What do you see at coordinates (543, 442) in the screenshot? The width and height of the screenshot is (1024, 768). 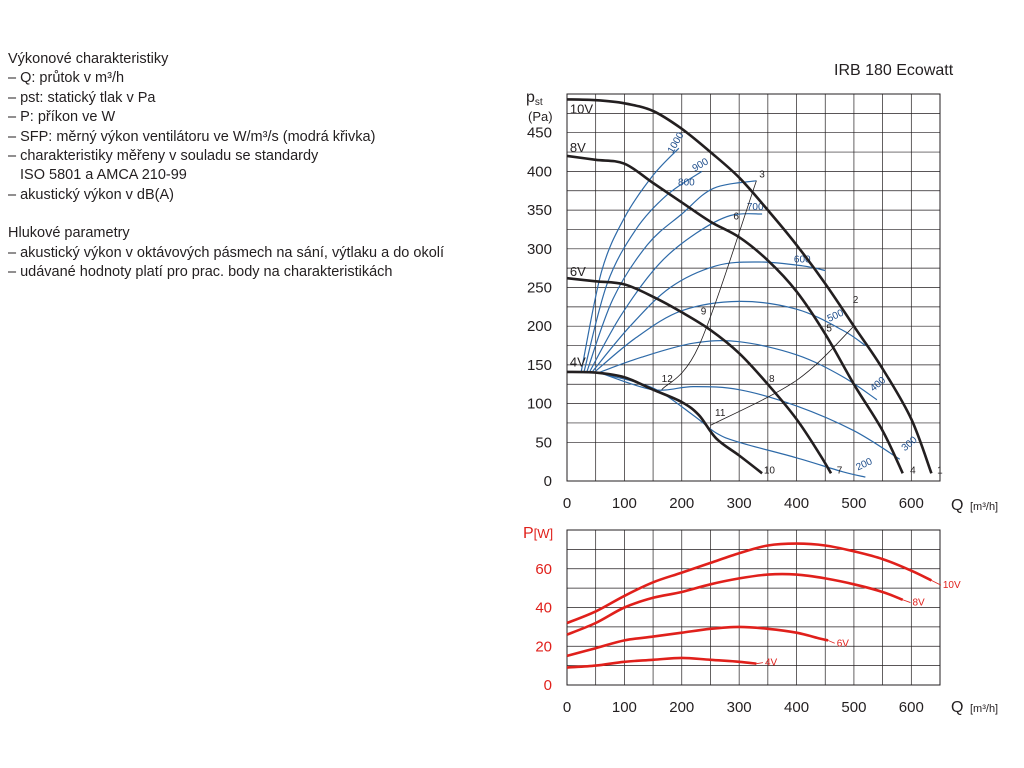 I see `pressure-y-tick-label: 50` at bounding box center [543, 442].